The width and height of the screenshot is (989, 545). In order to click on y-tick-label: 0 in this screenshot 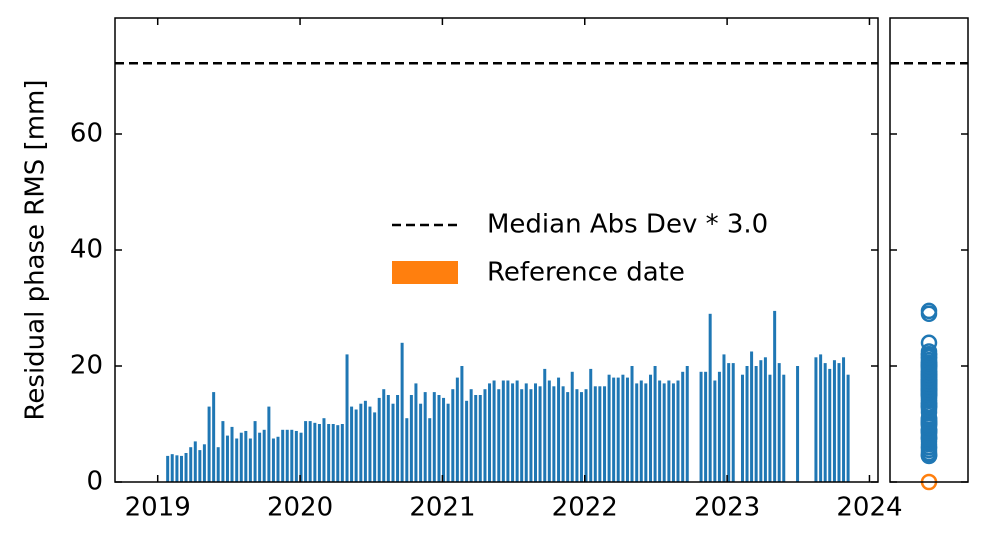, I will do `click(94, 482)`.